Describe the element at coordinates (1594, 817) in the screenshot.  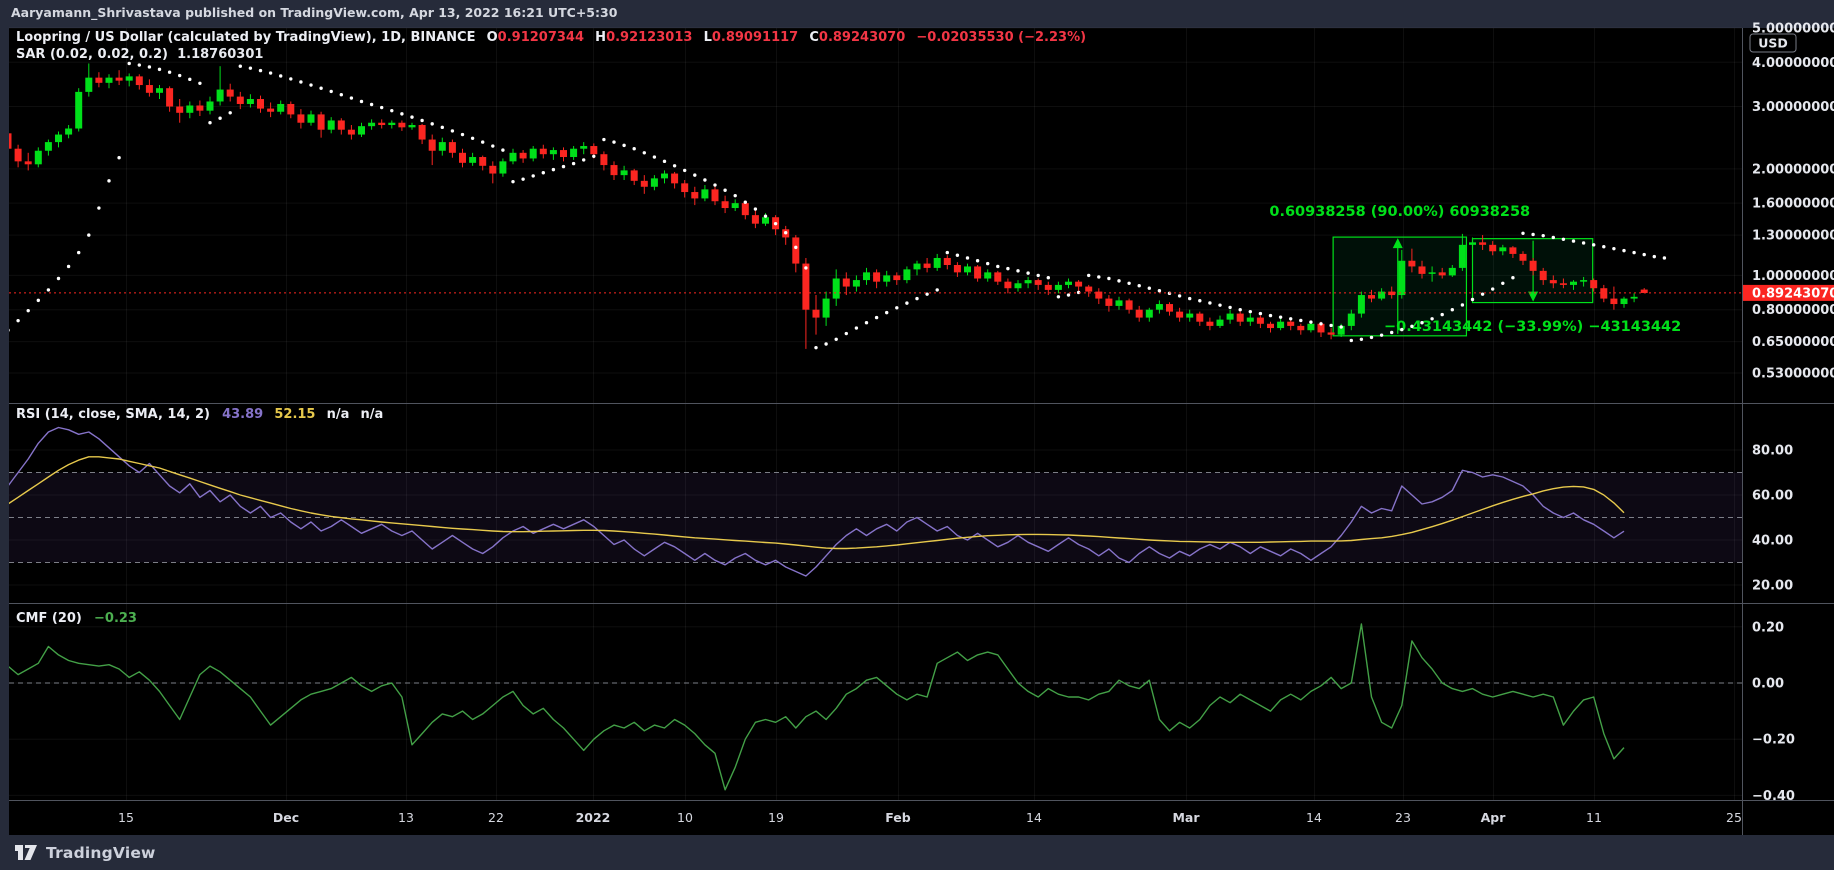
I see `time-axis-label: 11` at that location.